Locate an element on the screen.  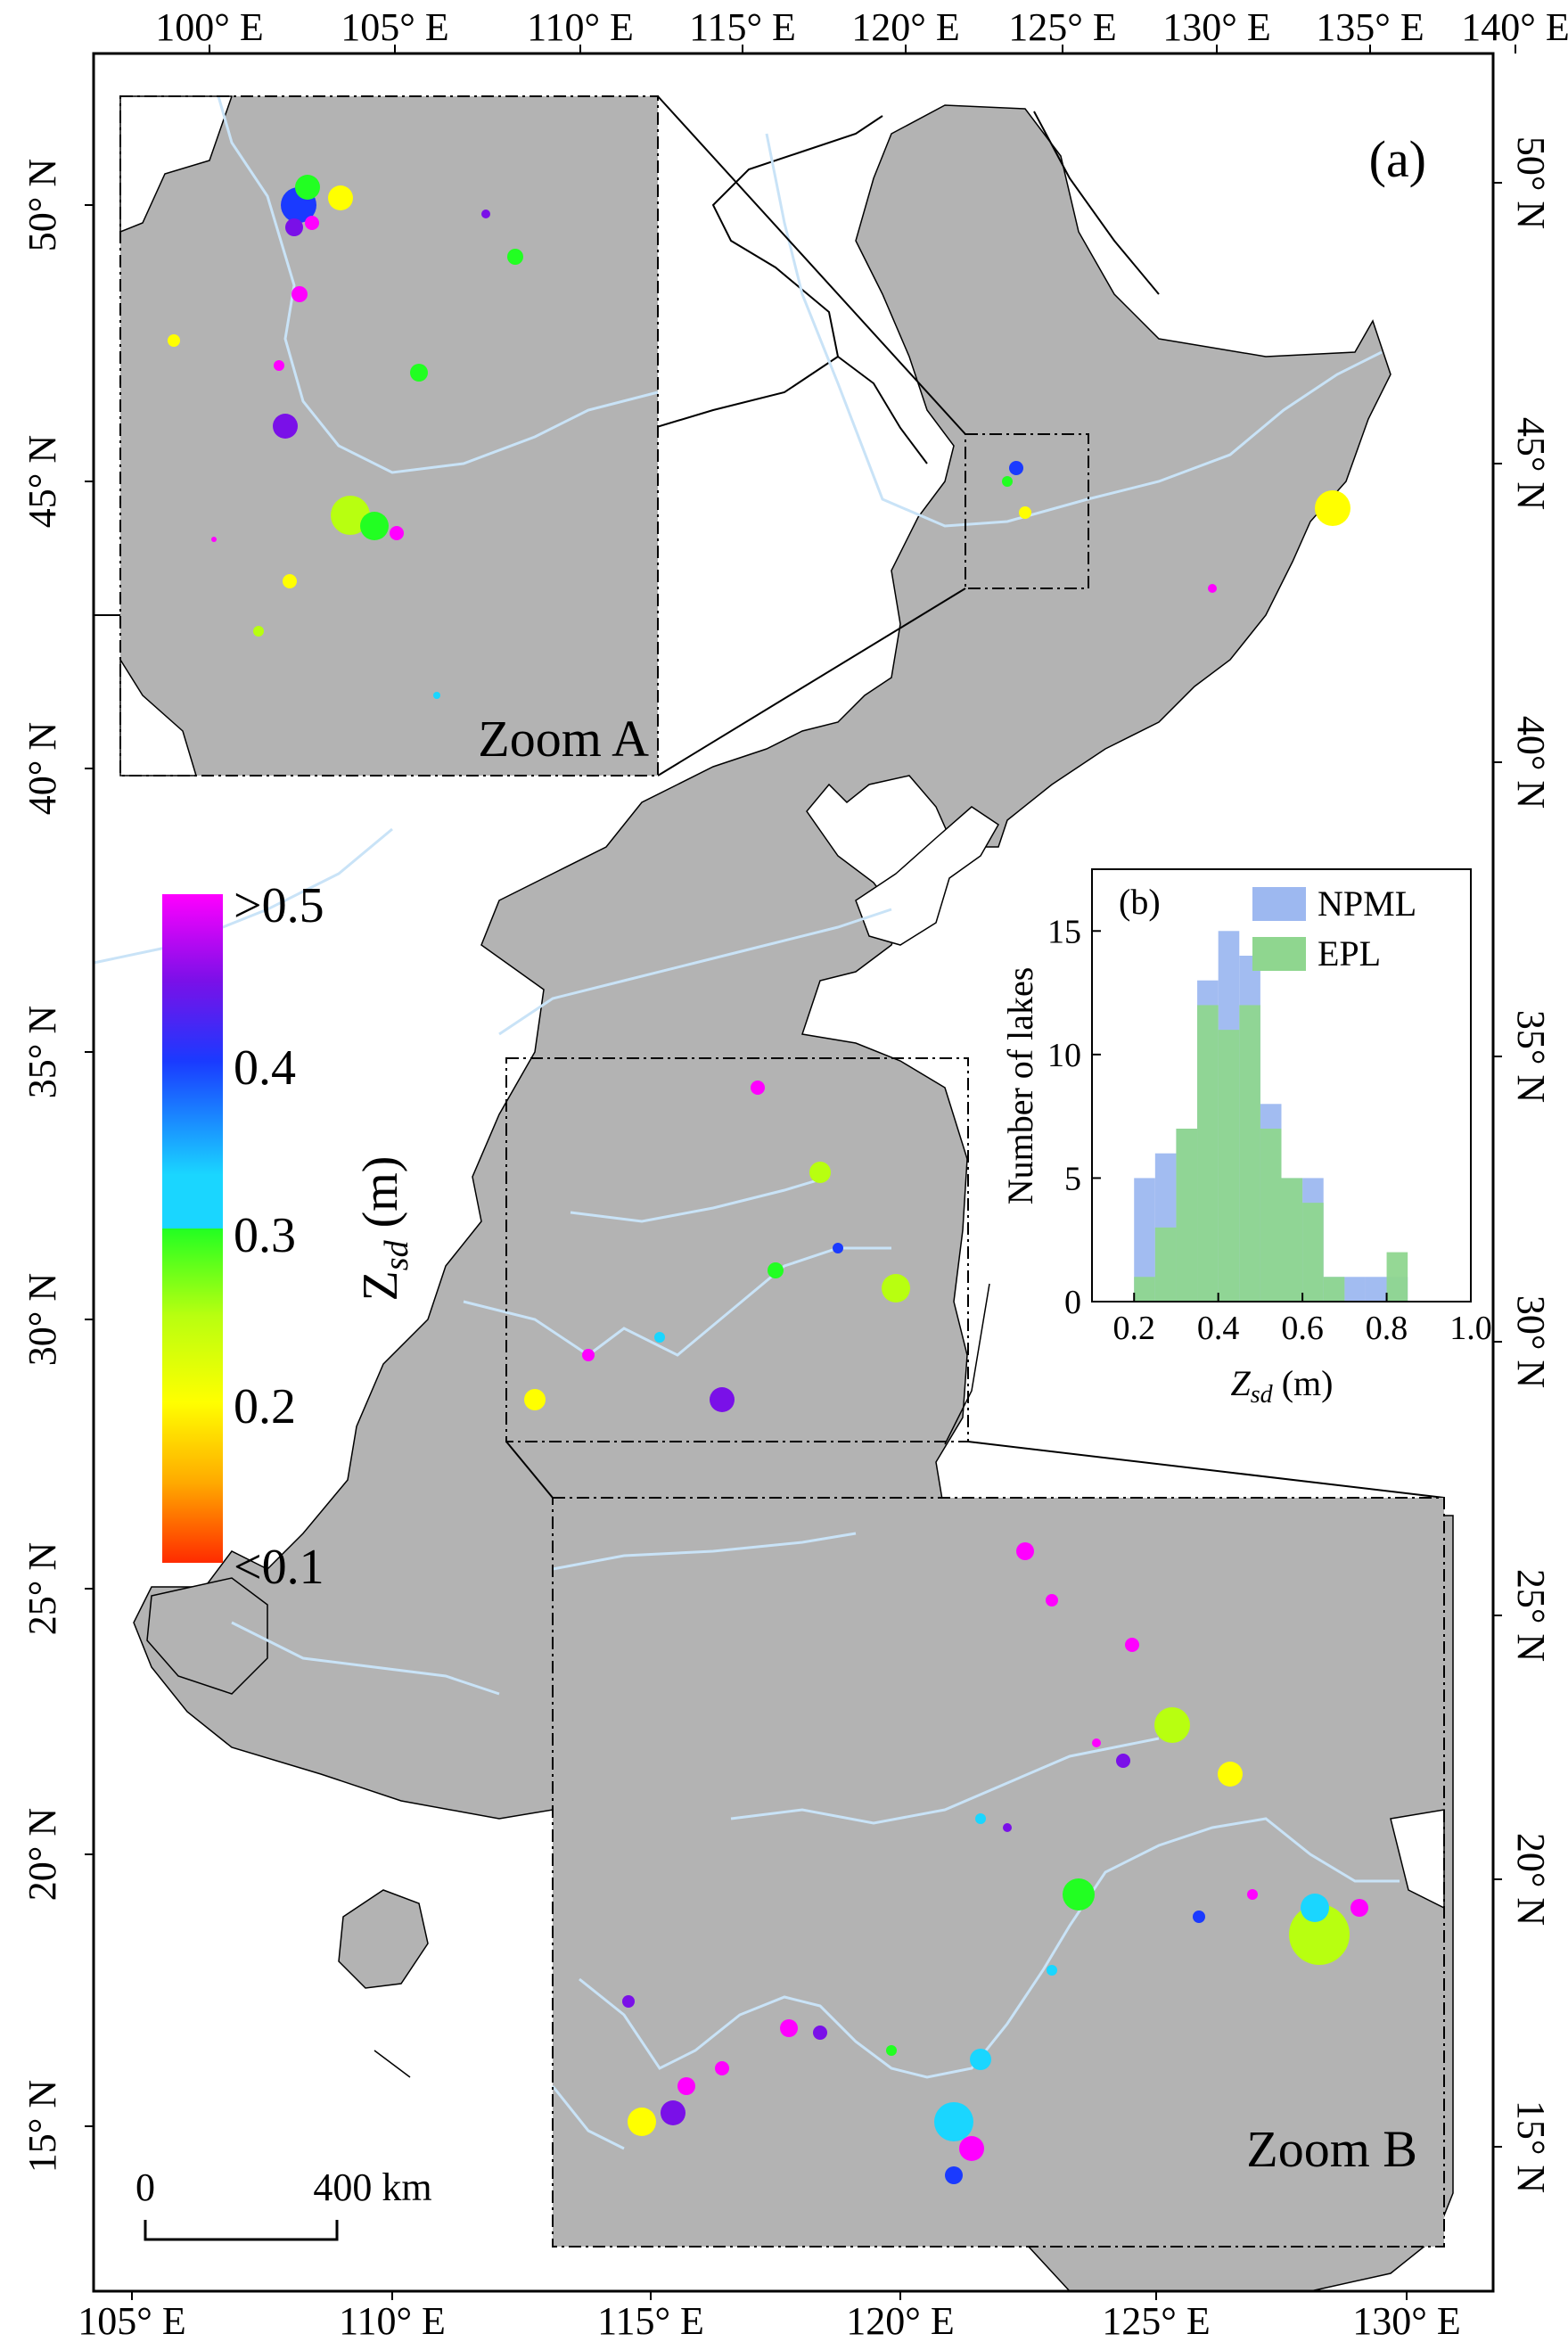
left-lat-label: 25° N is located at coordinates (43, 1589).